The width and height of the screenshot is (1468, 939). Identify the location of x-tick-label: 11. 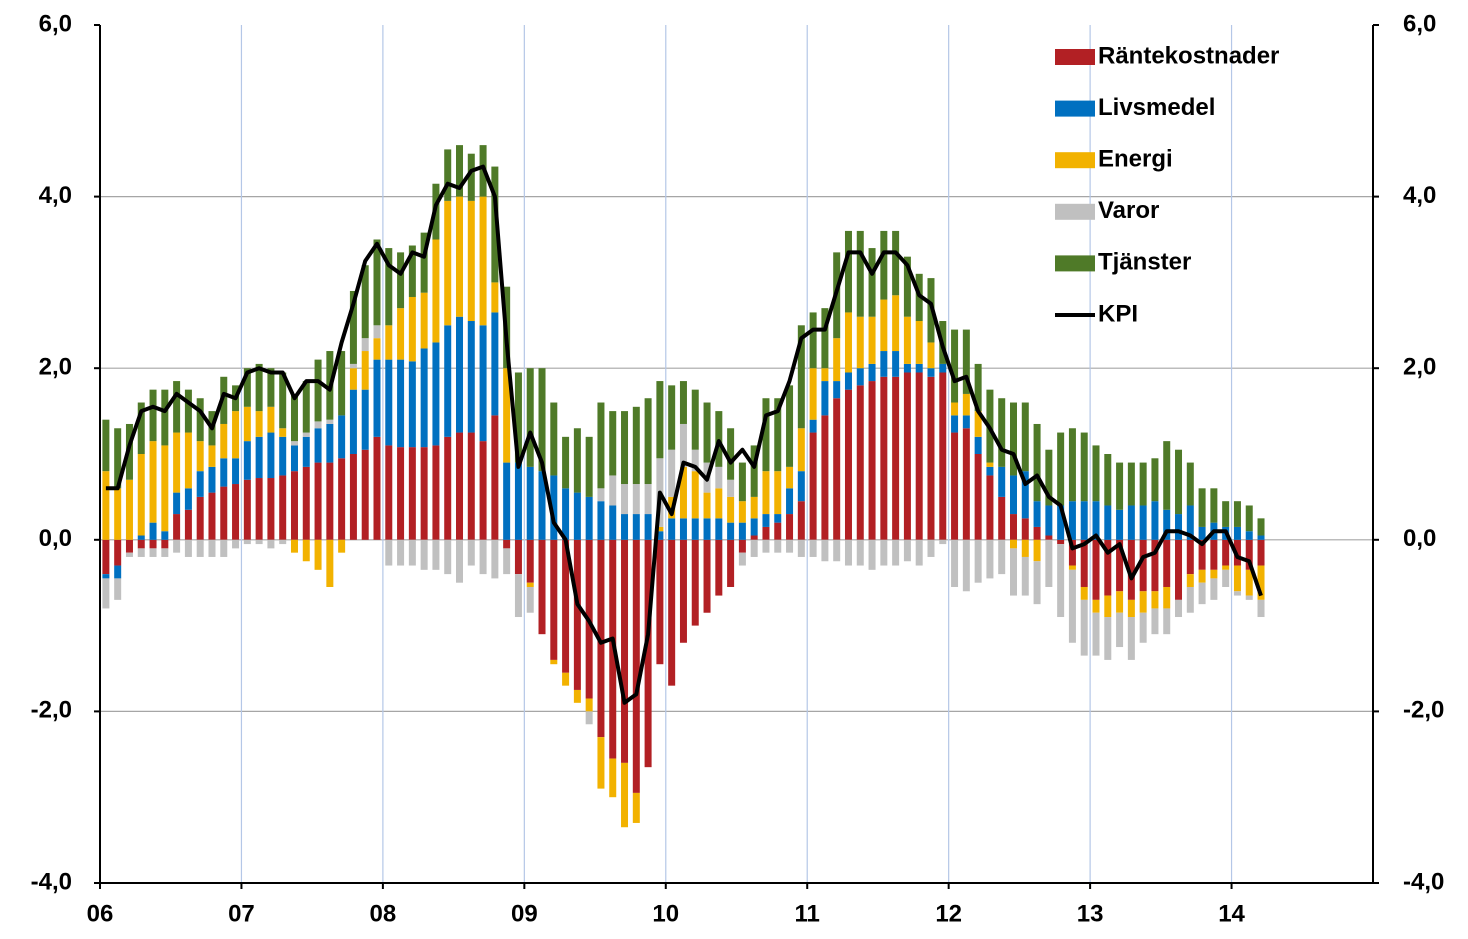
(807, 913).